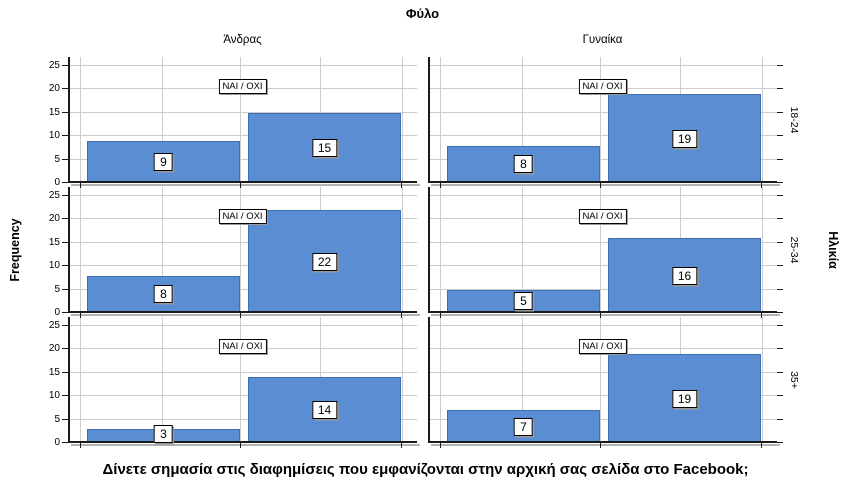  I want to click on y-axis-tick-label: 0, so click(57, 442).